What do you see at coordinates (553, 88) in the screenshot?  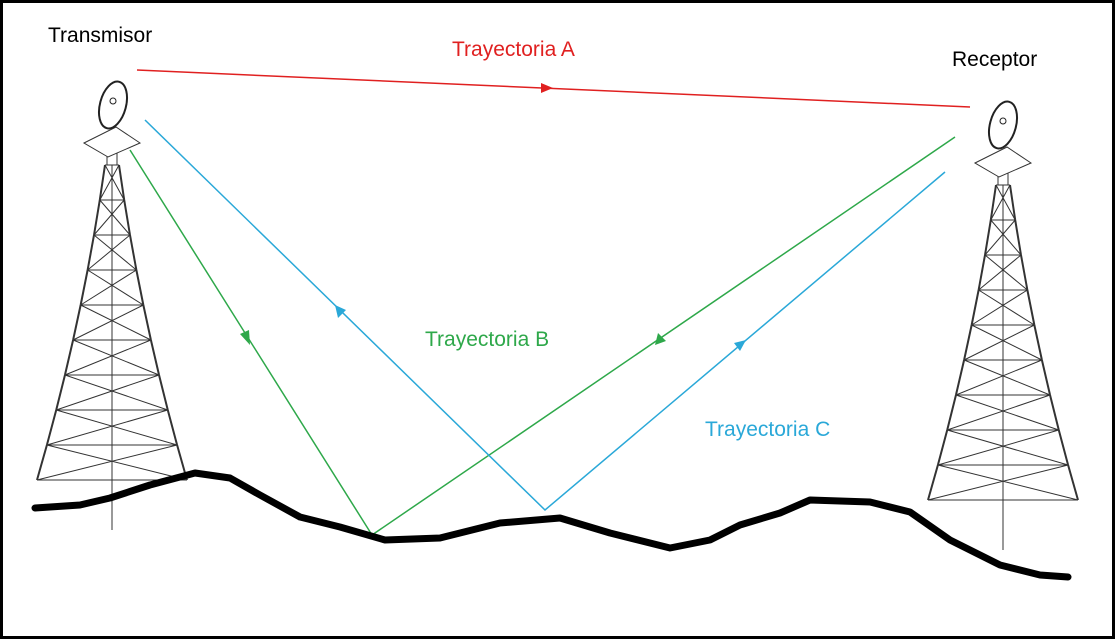 I see `path-a-line` at bounding box center [553, 88].